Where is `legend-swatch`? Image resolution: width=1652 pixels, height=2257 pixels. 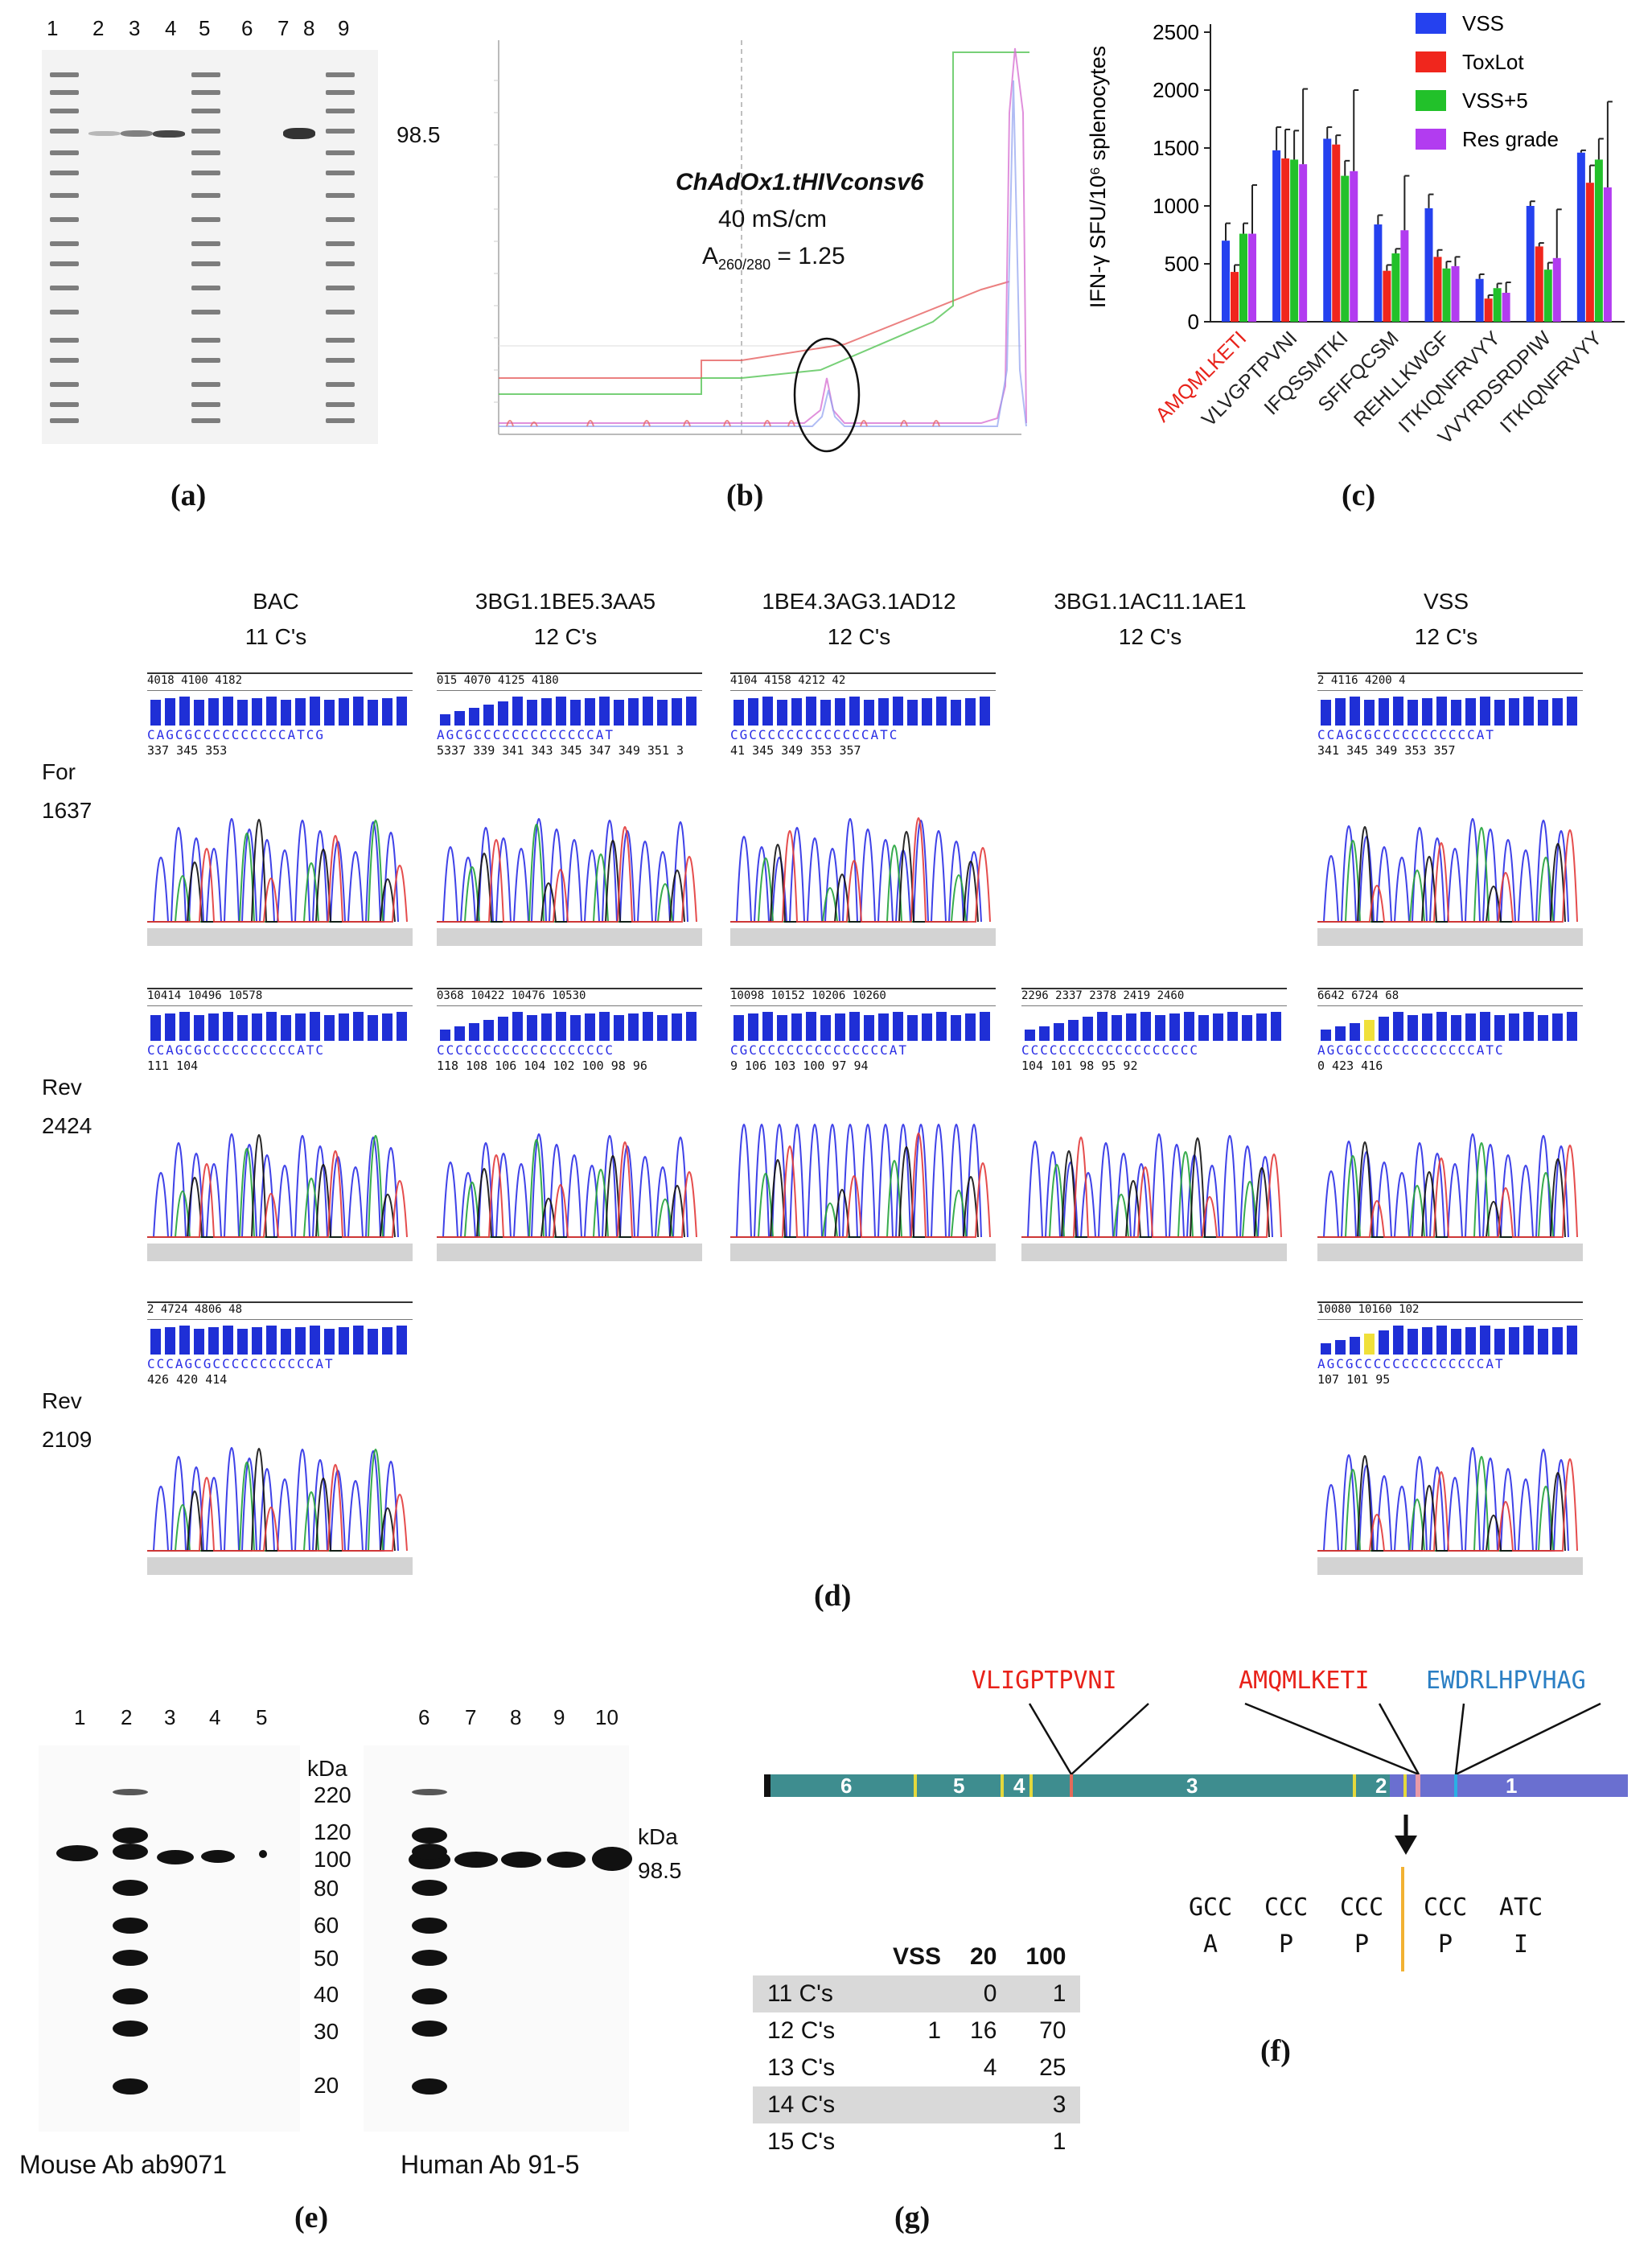 legend-swatch is located at coordinates (1431, 23).